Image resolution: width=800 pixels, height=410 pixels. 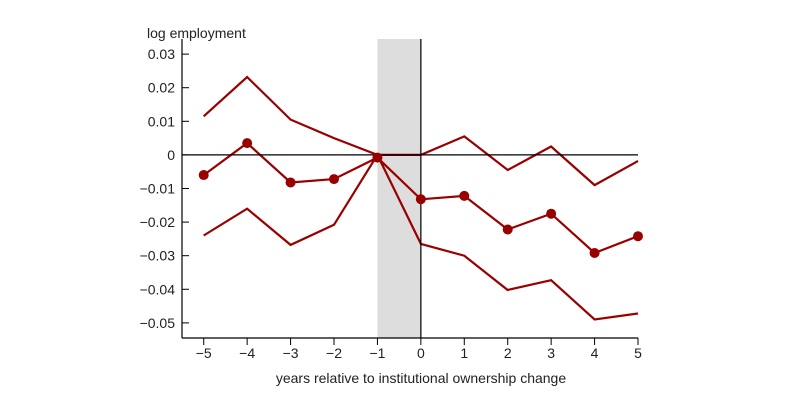 I want to click on x-tick-label: −1, so click(x=377, y=353).